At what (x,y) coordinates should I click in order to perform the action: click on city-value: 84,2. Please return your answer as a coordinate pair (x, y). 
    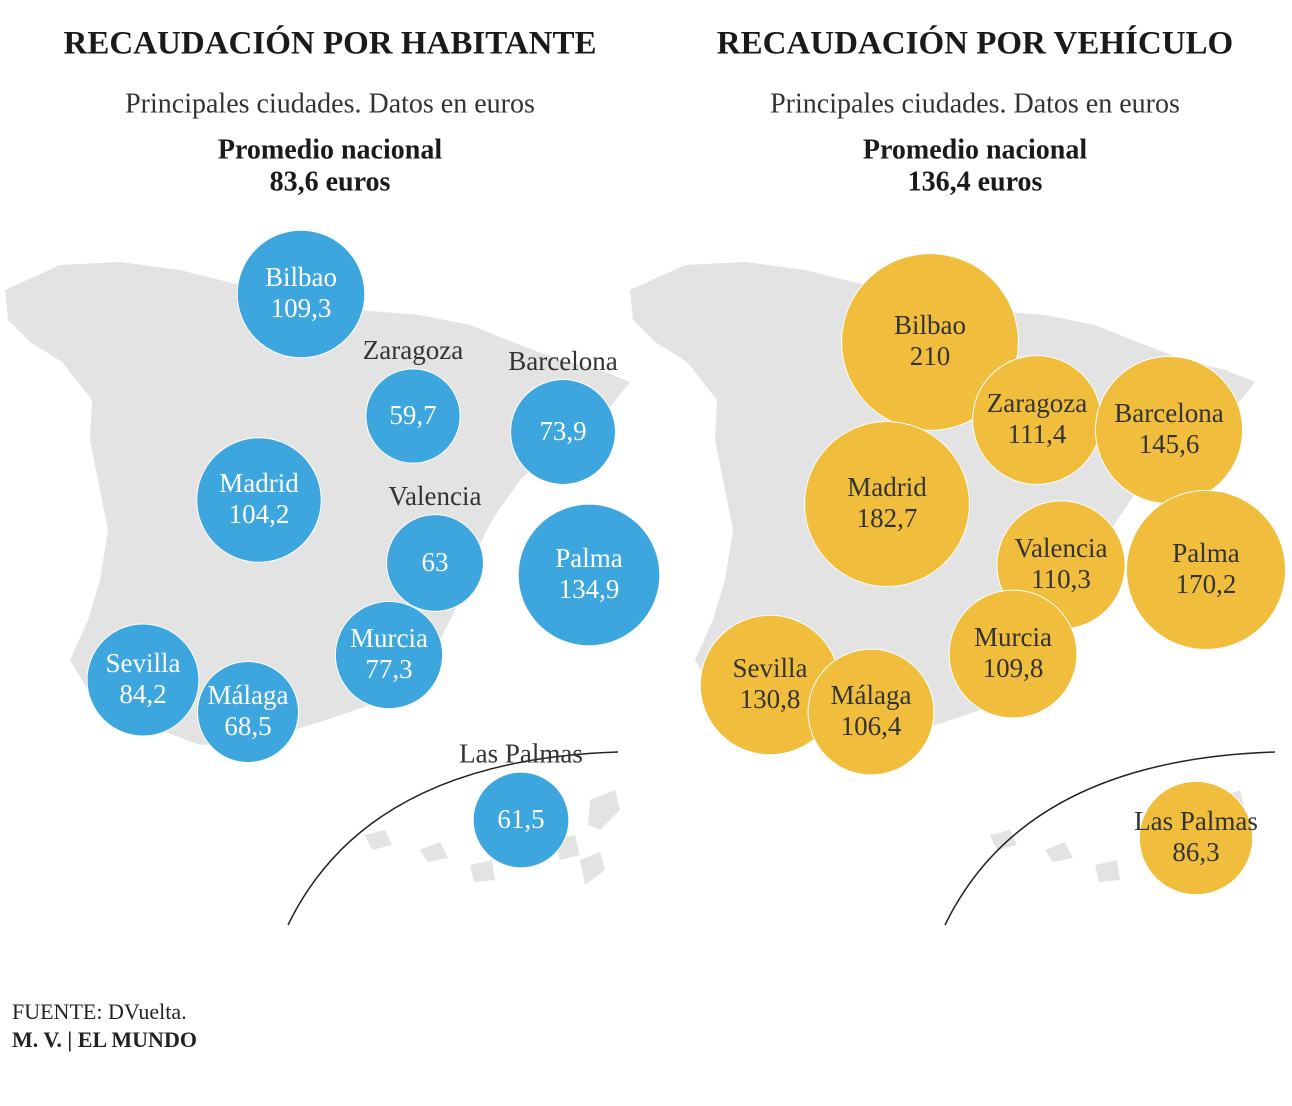
    Looking at the image, I should click on (142, 694).